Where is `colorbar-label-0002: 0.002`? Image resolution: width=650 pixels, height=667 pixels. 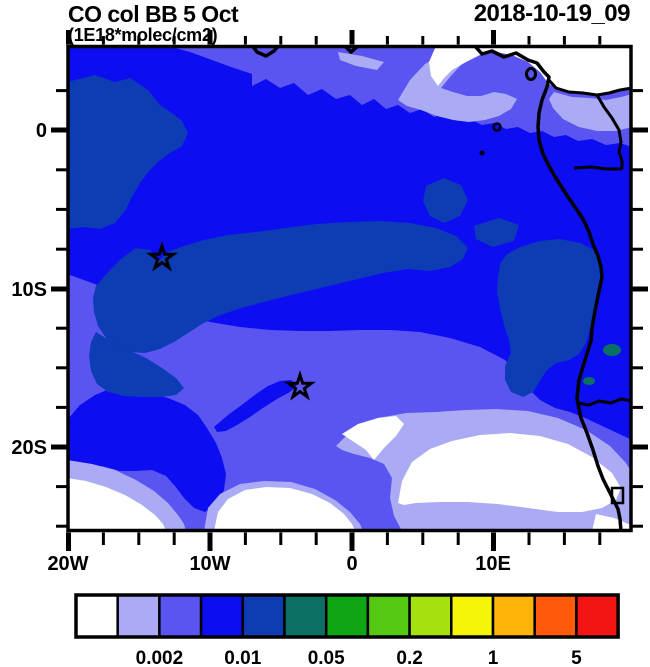
colorbar-label-0002: 0.002 is located at coordinates (160, 657).